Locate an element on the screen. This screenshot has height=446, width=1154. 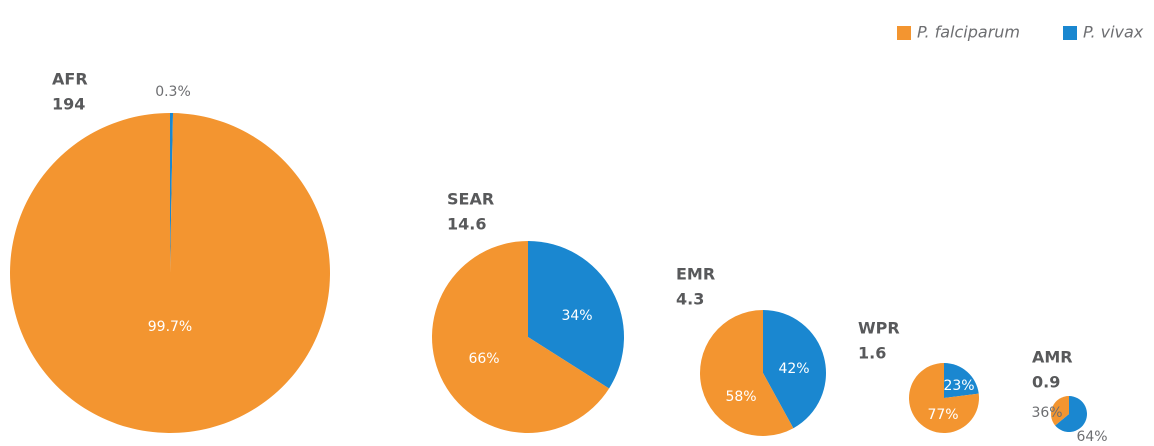
slice-label: 42% is located at coordinates (793, 369).